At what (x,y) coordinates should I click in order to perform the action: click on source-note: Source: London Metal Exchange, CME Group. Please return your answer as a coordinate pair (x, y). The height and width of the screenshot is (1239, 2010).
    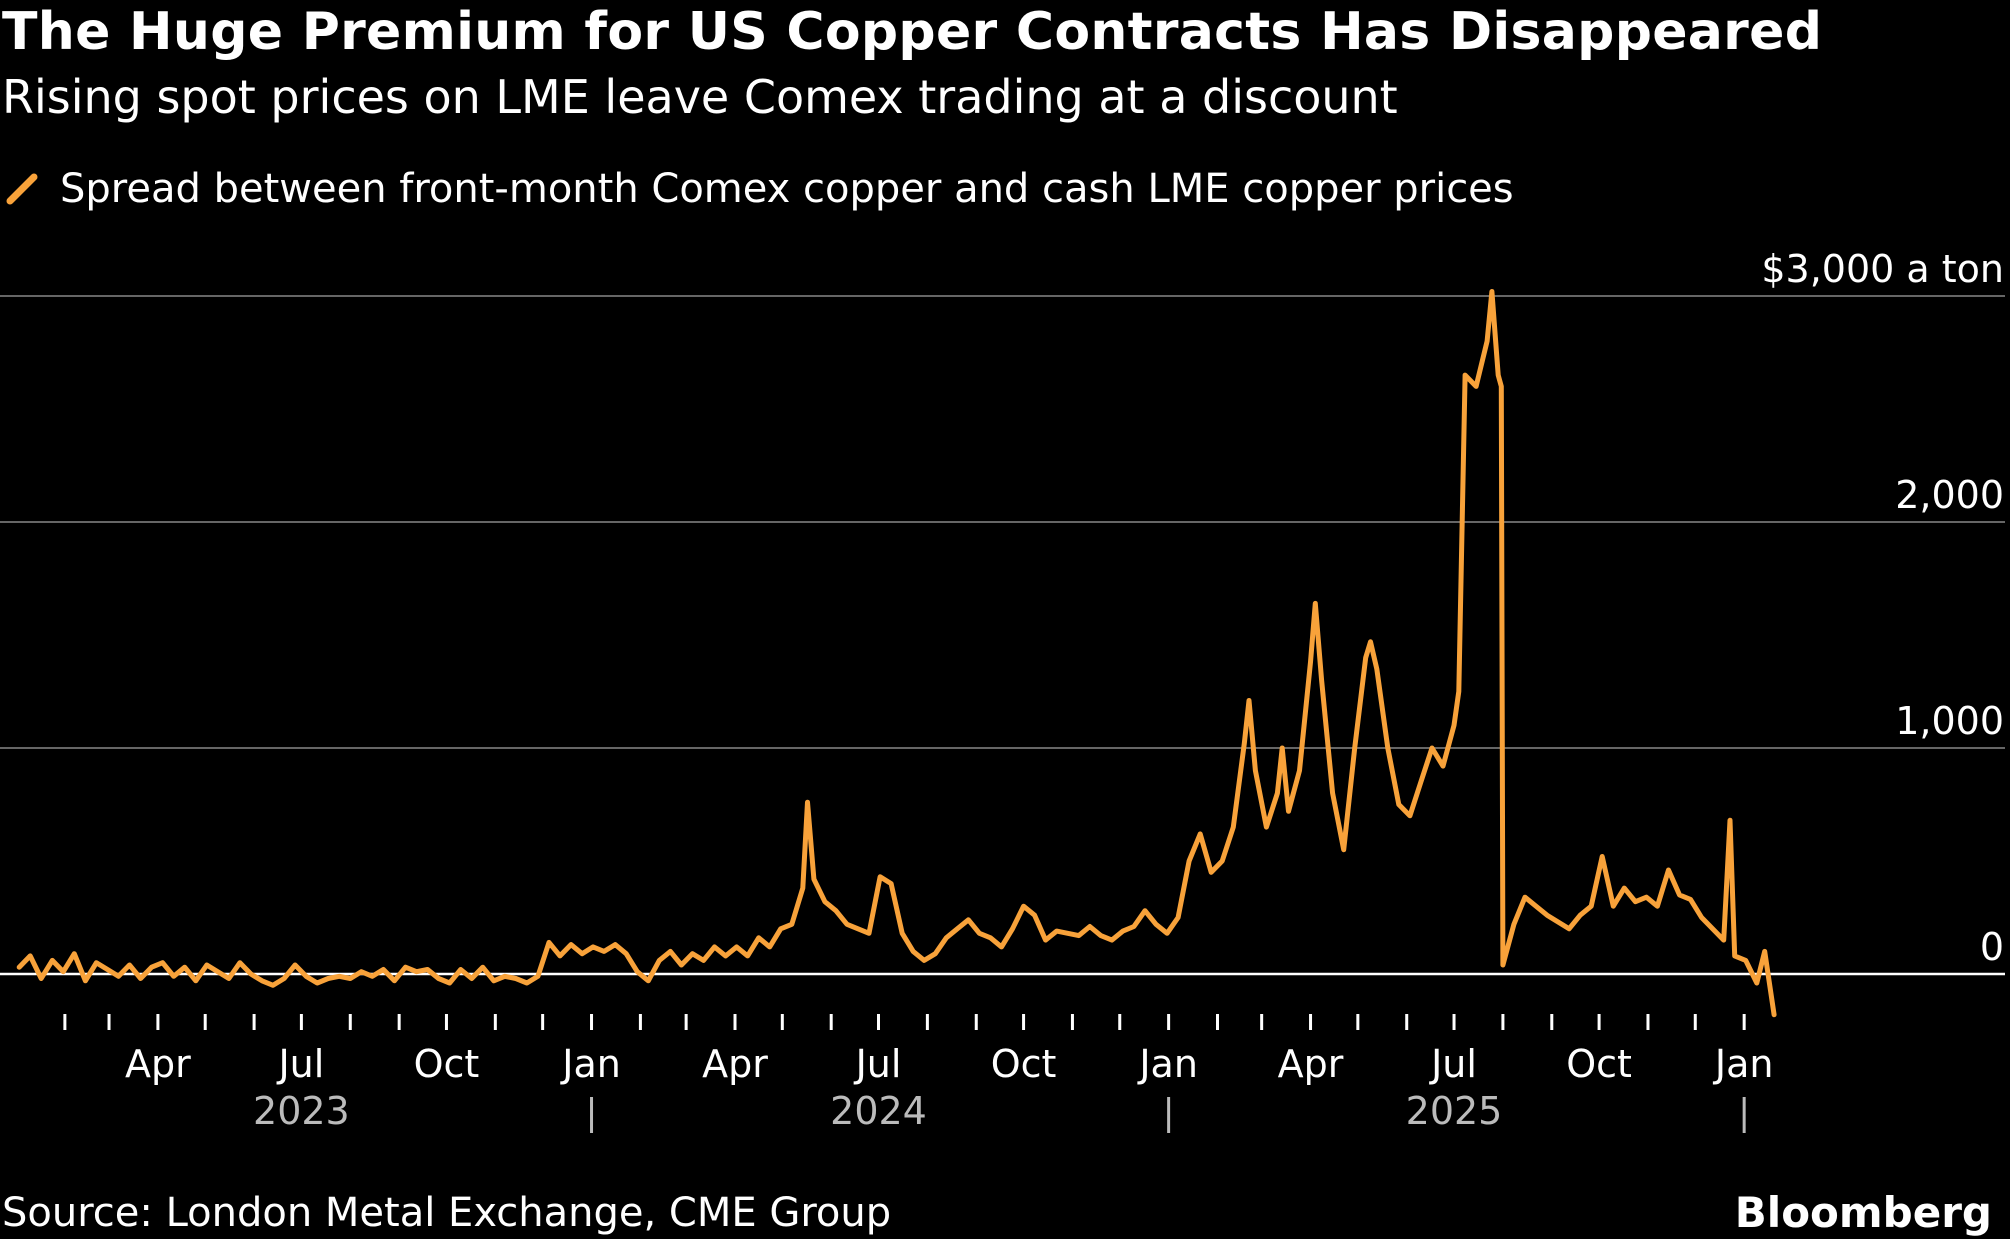
    Looking at the image, I should click on (447, 1213).